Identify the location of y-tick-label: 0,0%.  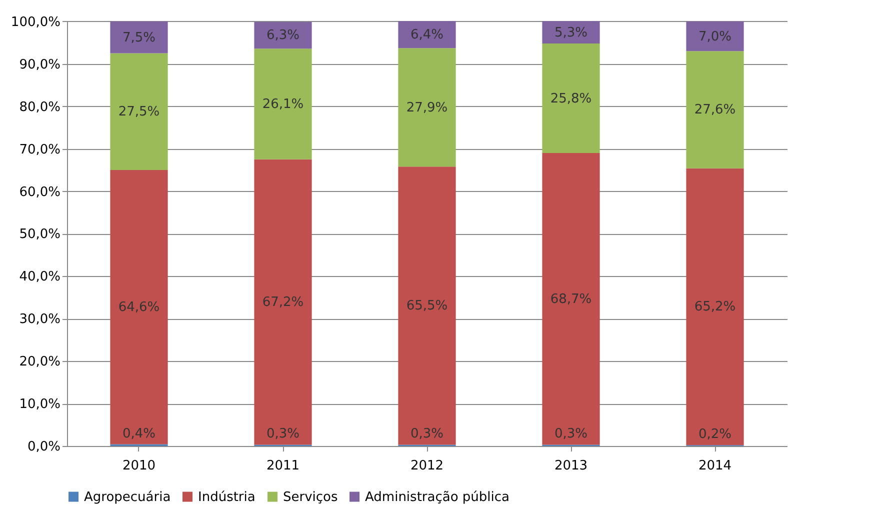
(43, 447).